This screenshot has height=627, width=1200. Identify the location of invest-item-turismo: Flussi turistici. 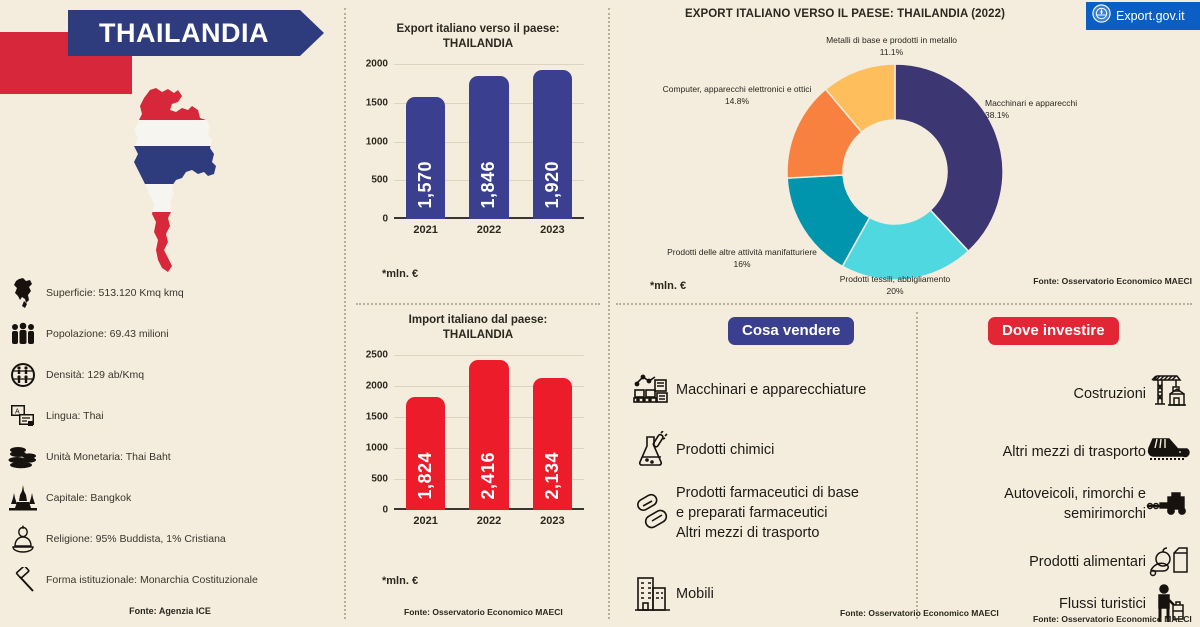
(1061, 604).